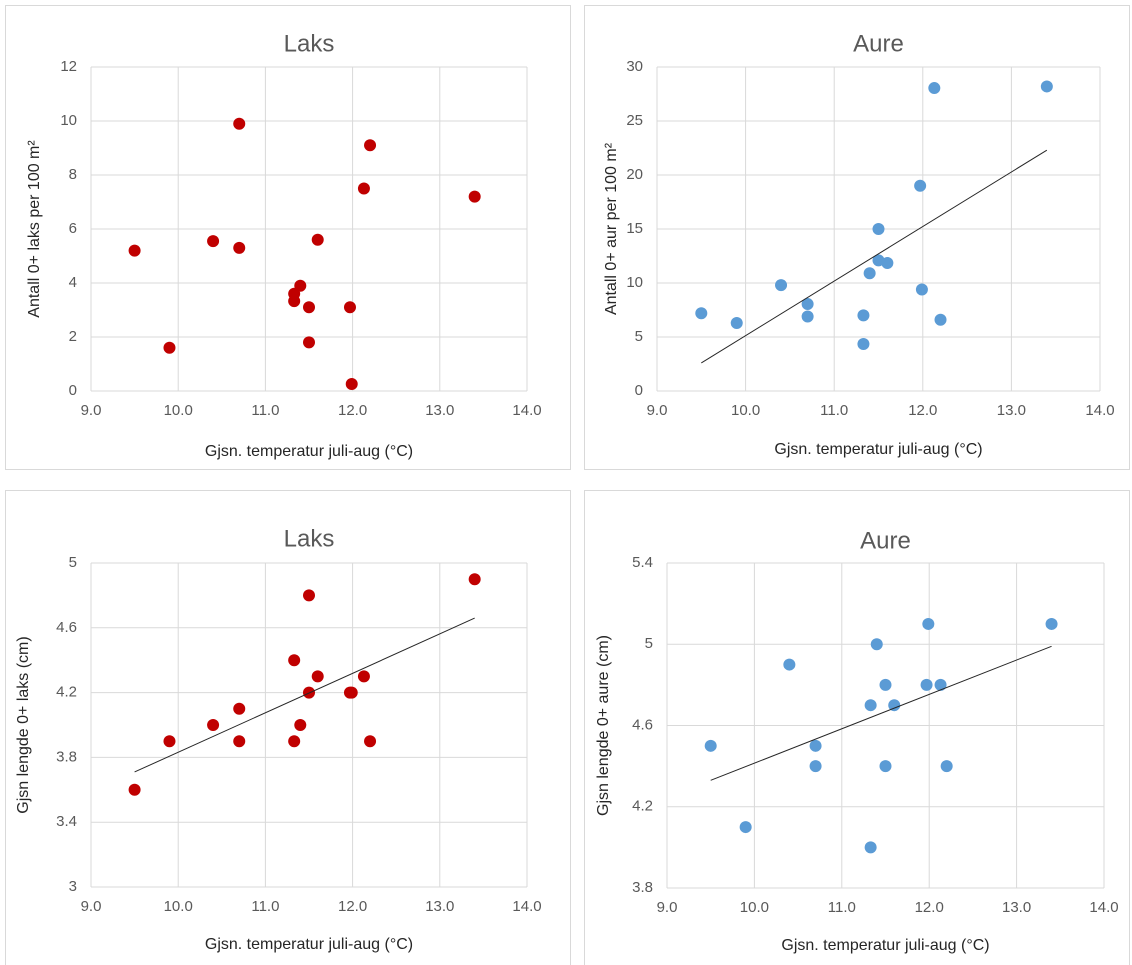 The height and width of the screenshot is (965, 1132). I want to click on y-tick-label: 8, so click(73, 174).